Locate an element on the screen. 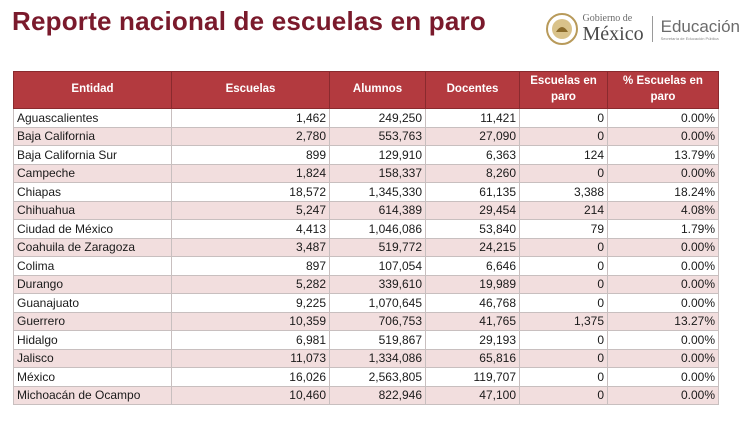 Image resolution: width=750 pixels, height=421 pixels. cell-entidad: Ciudad de México is located at coordinates (92, 229).